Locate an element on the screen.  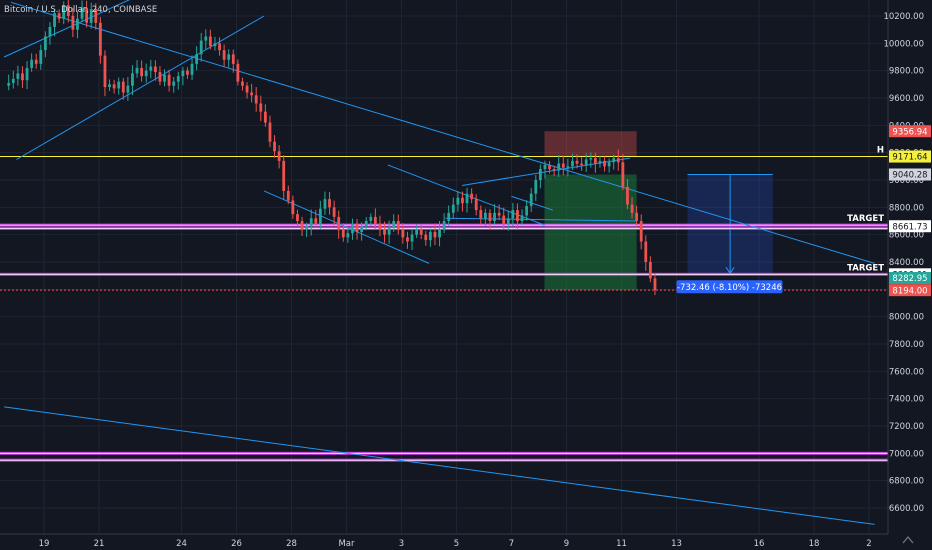
x-tick-label: 13 is located at coordinates (676, 544).